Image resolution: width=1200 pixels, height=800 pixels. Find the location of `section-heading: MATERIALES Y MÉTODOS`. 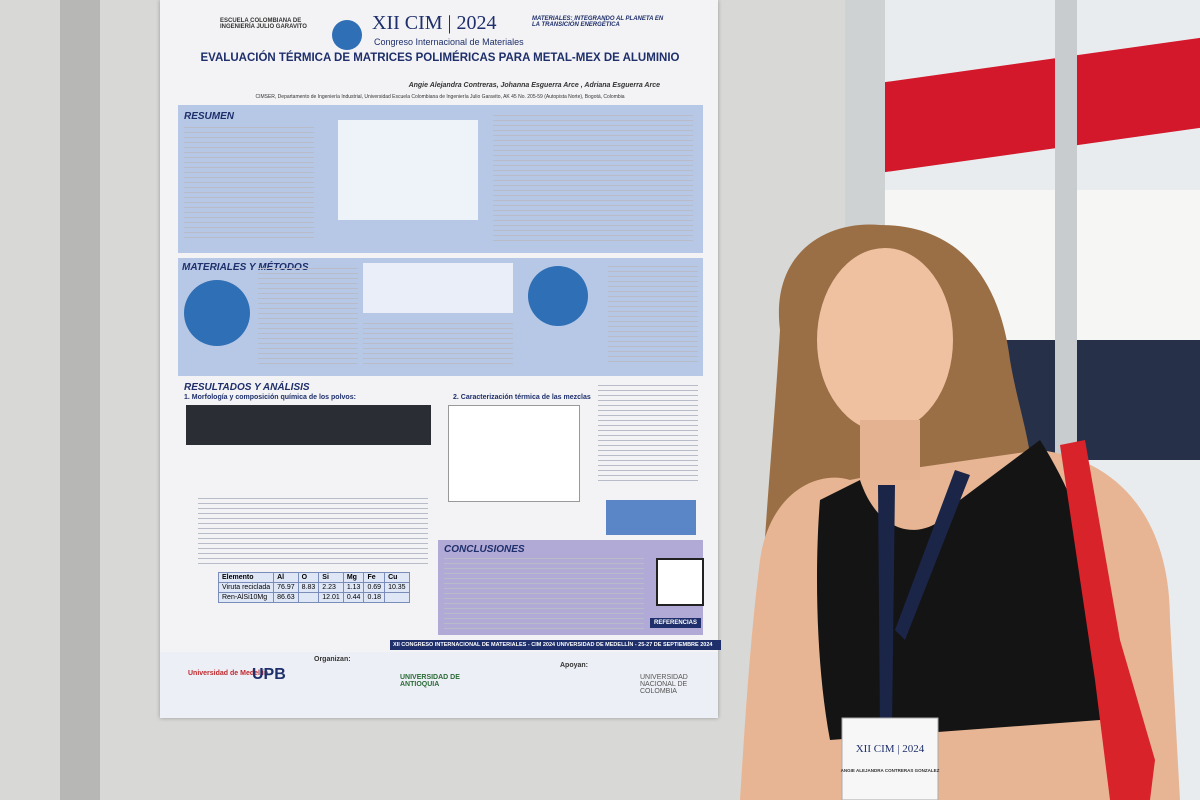

section-heading: MATERIALES Y MÉTODOS is located at coordinates (245, 267).